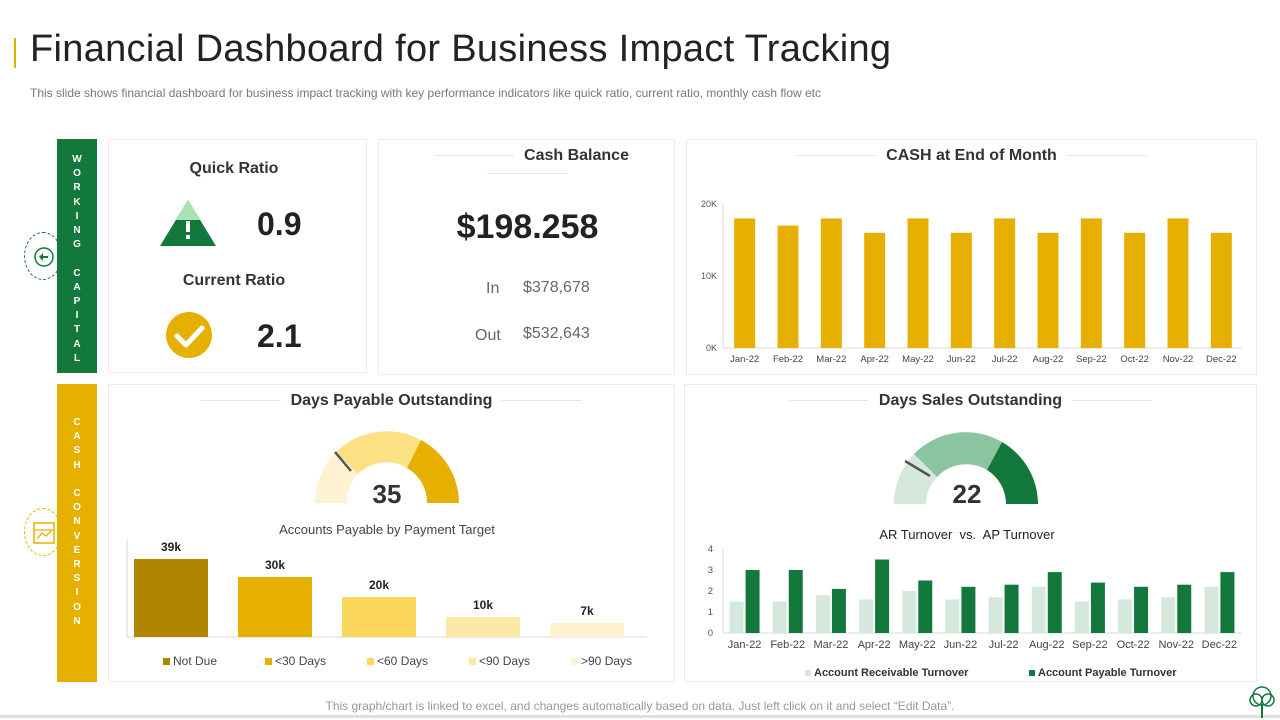 The image size is (1280, 720). I want to click on cash-in-value: $378,678, so click(556, 287).